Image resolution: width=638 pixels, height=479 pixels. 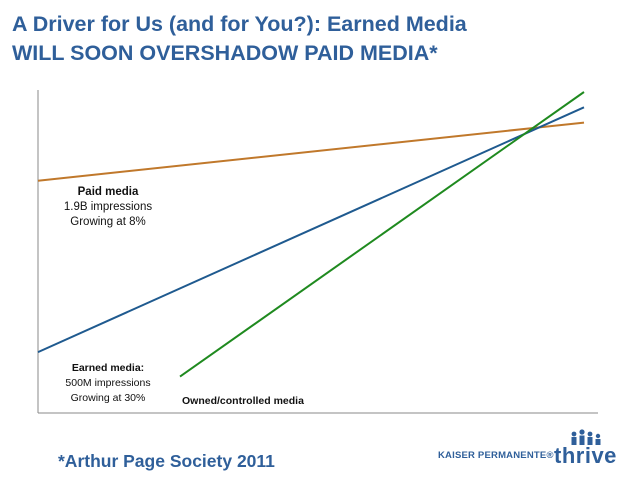 I want to click on kaiser-thrive-logo: KAISER PERMANENTE® thrive, so click(x=528, y=449).